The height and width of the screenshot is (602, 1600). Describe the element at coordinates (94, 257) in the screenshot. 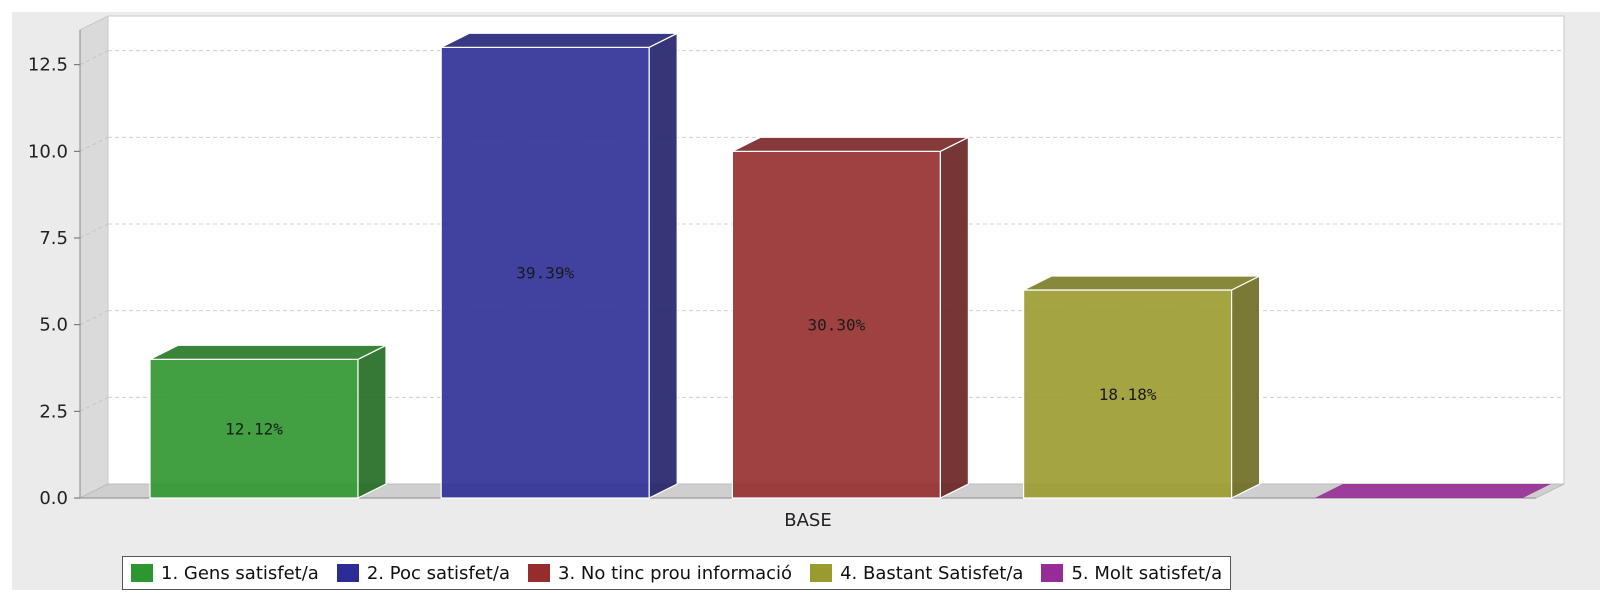

I see `plot-left-wall` at that location.